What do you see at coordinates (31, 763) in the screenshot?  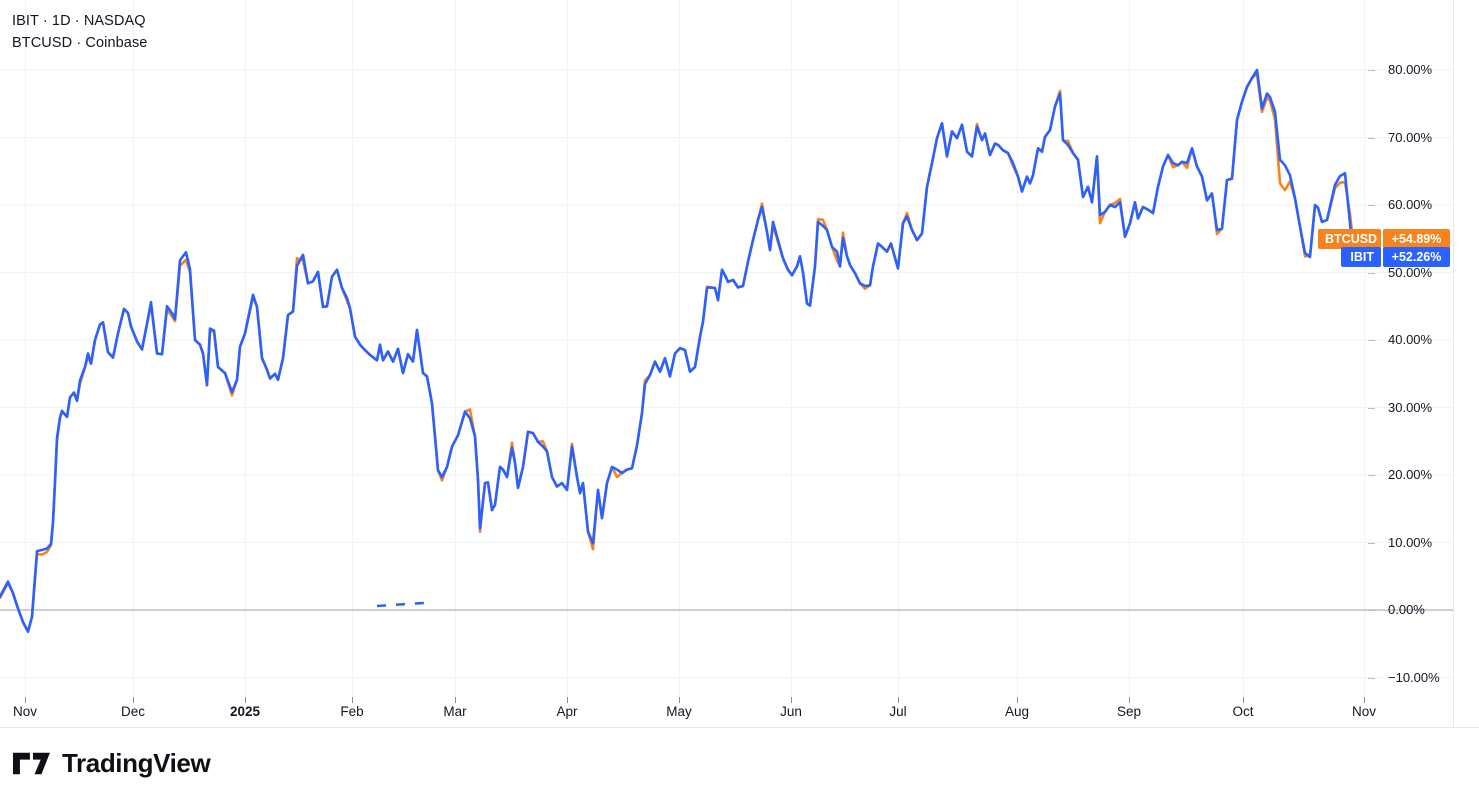 I see `tradingview-logo-icon` at bounding box center [31, 763].